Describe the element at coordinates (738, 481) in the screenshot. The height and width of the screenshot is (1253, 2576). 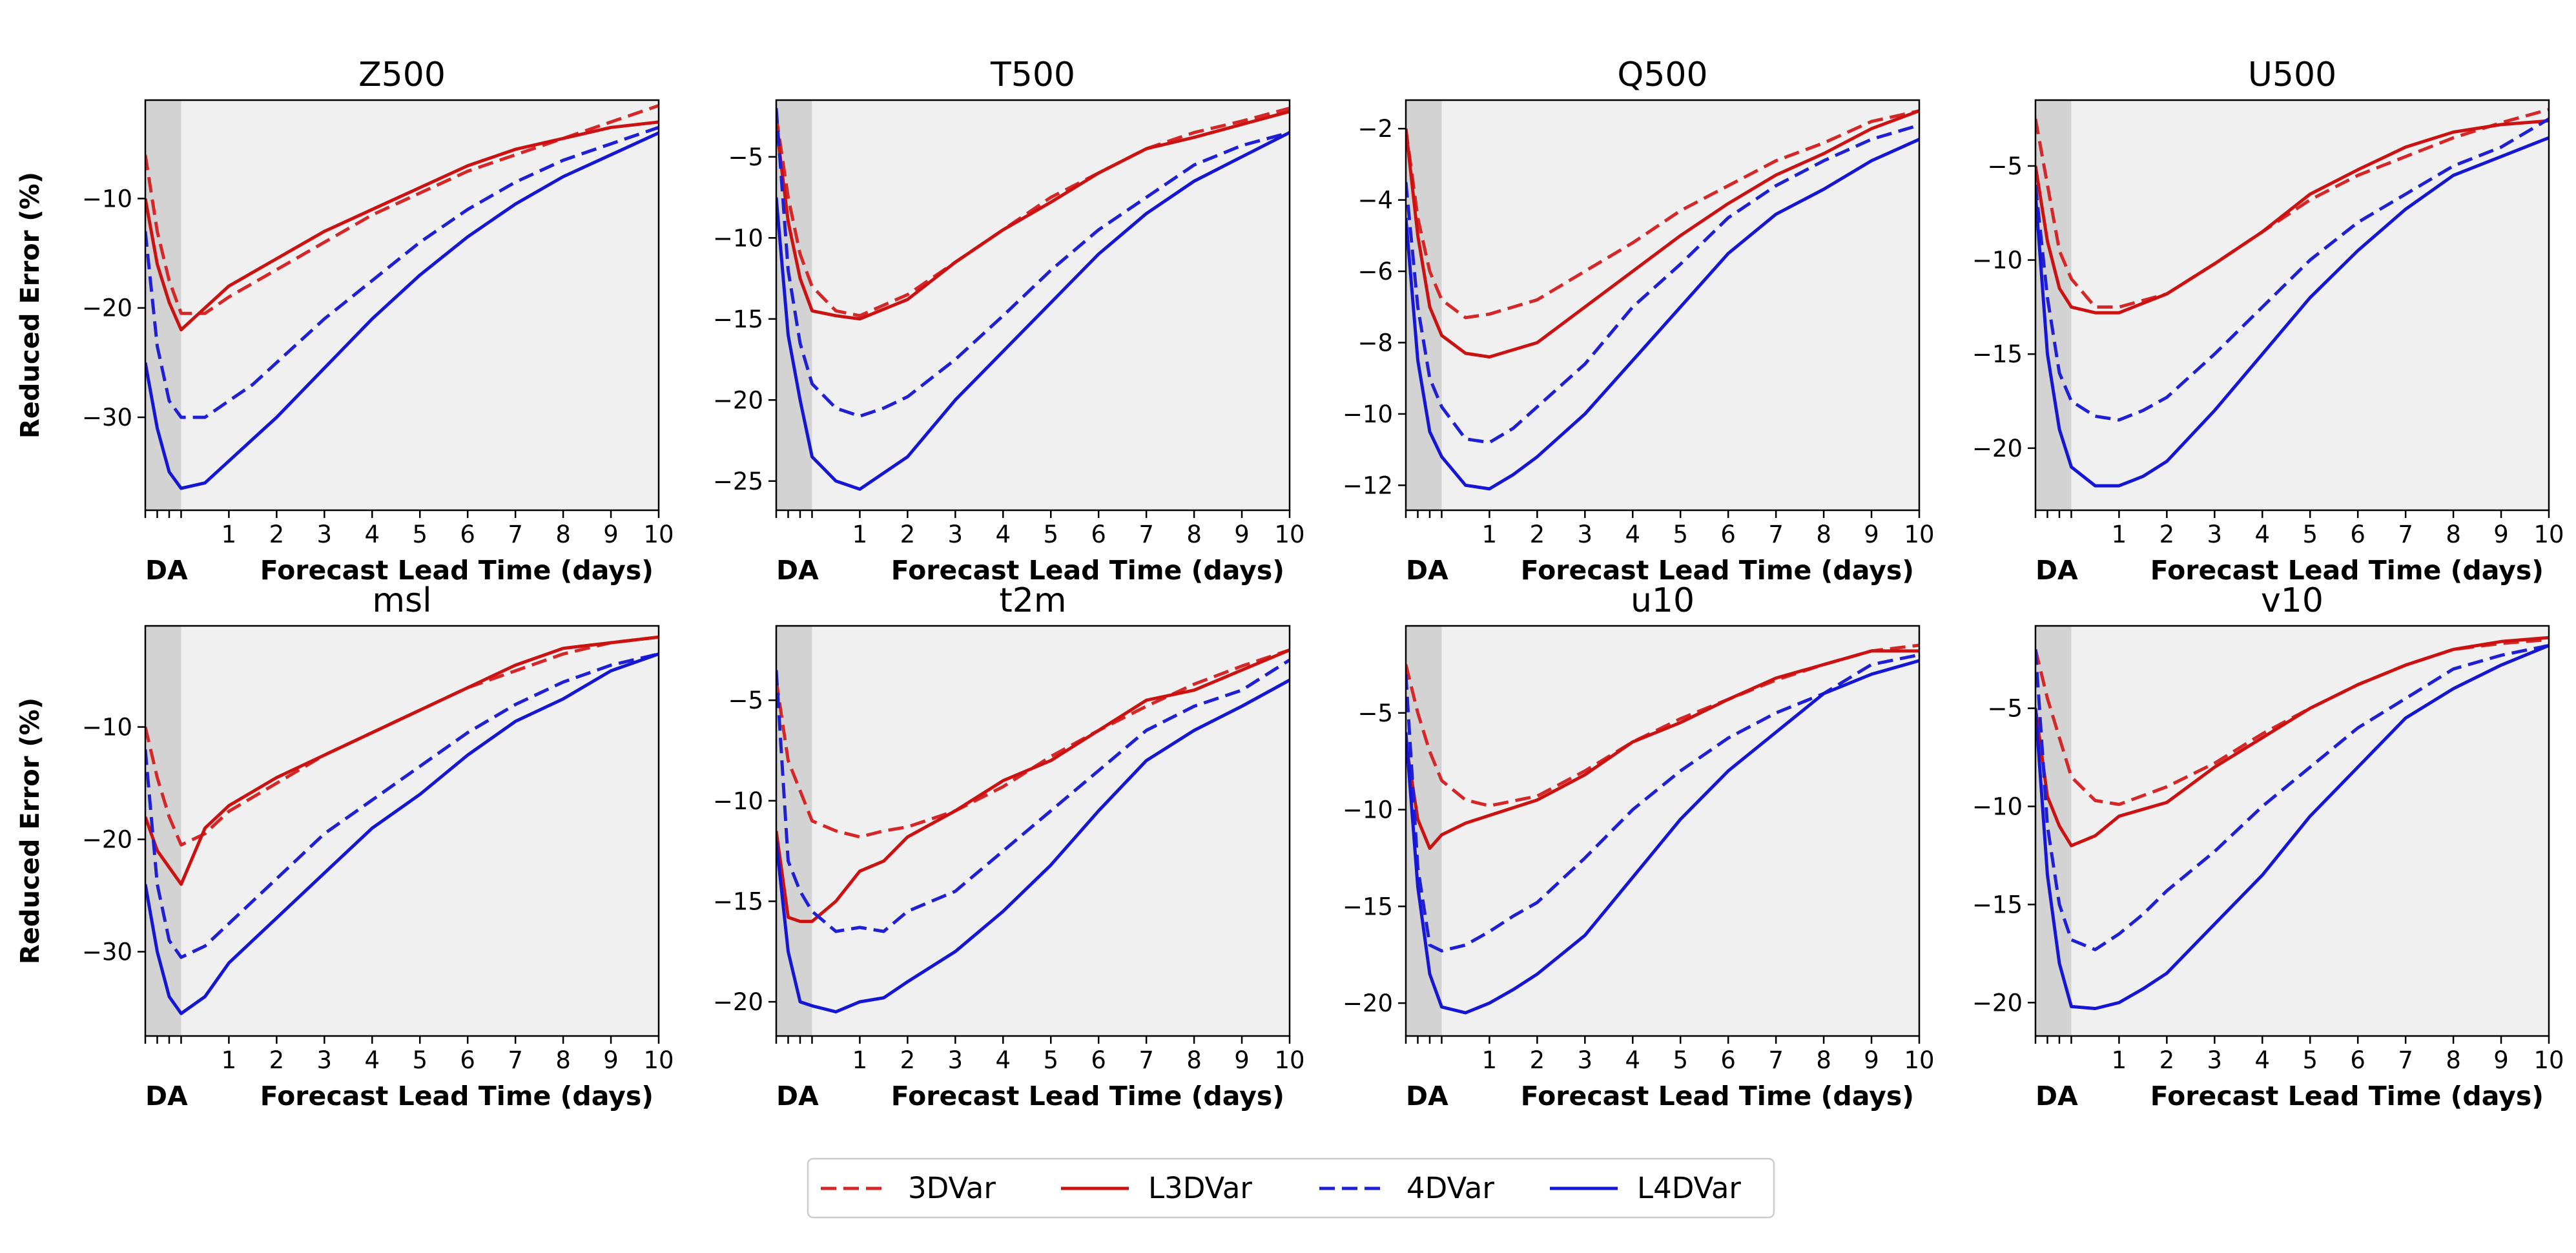
I see `y-tick-label: −25` at that location.